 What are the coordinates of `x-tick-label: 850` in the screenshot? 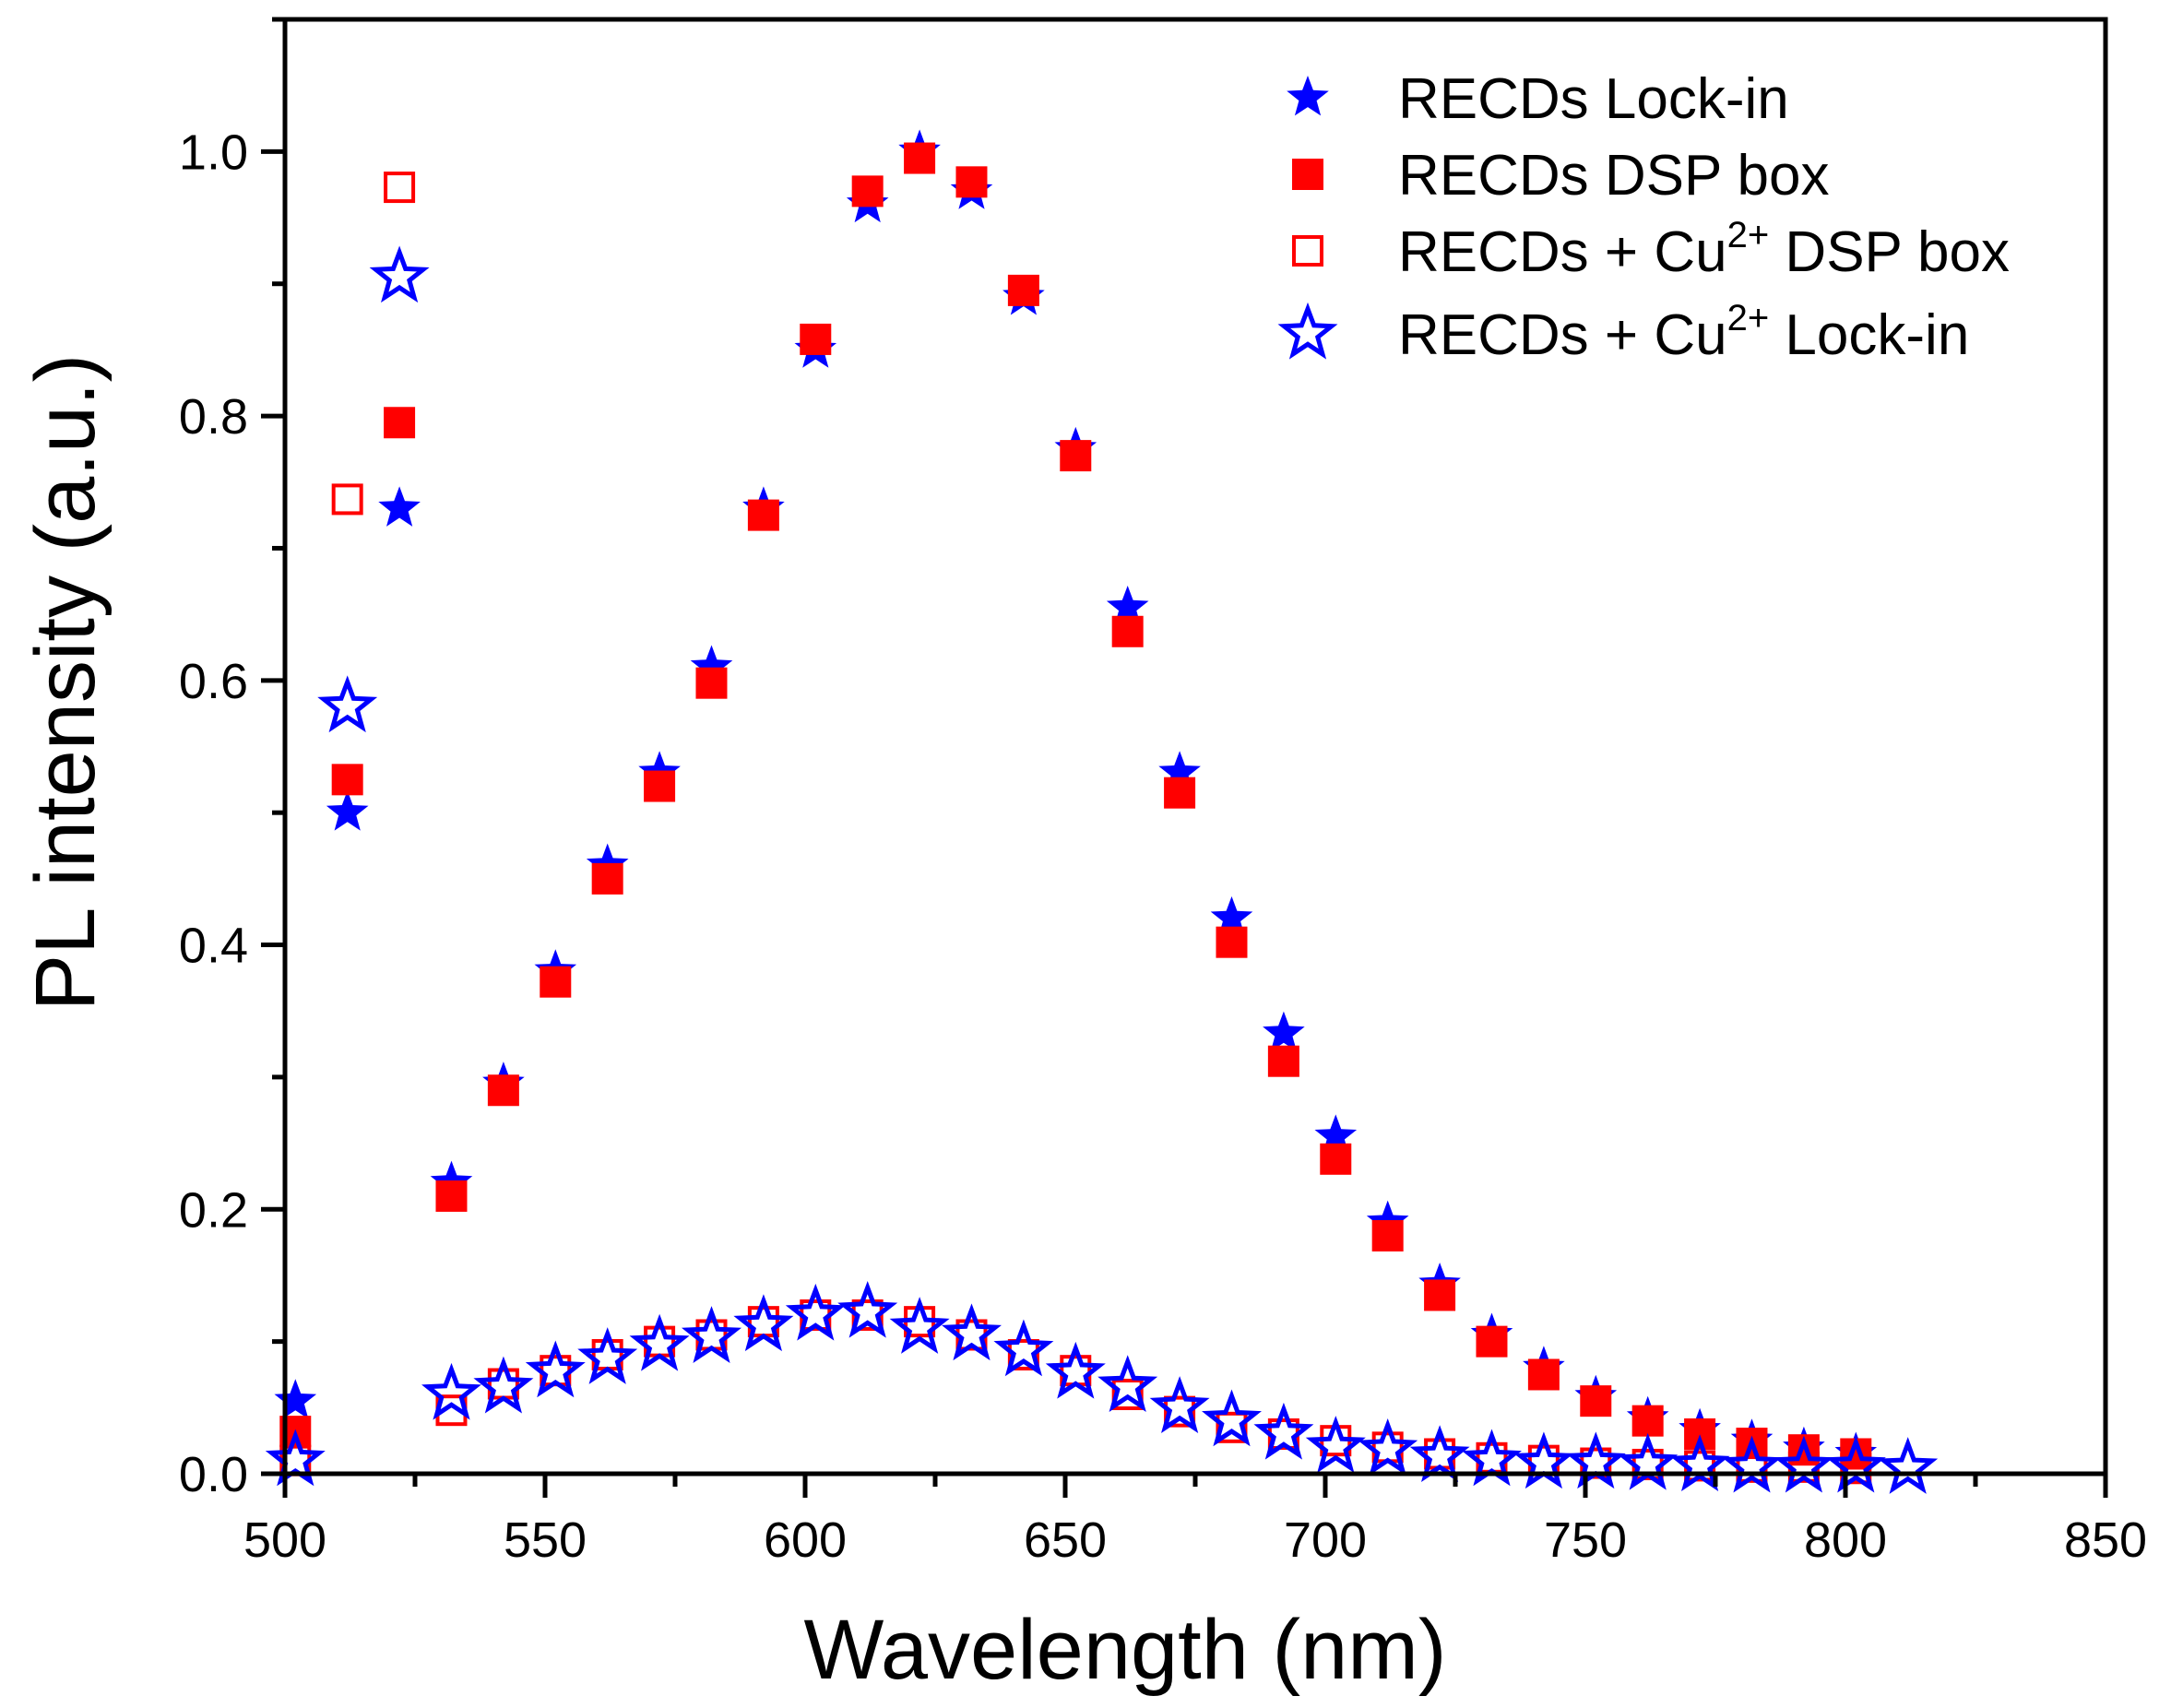 It's located at (2105, 1540).